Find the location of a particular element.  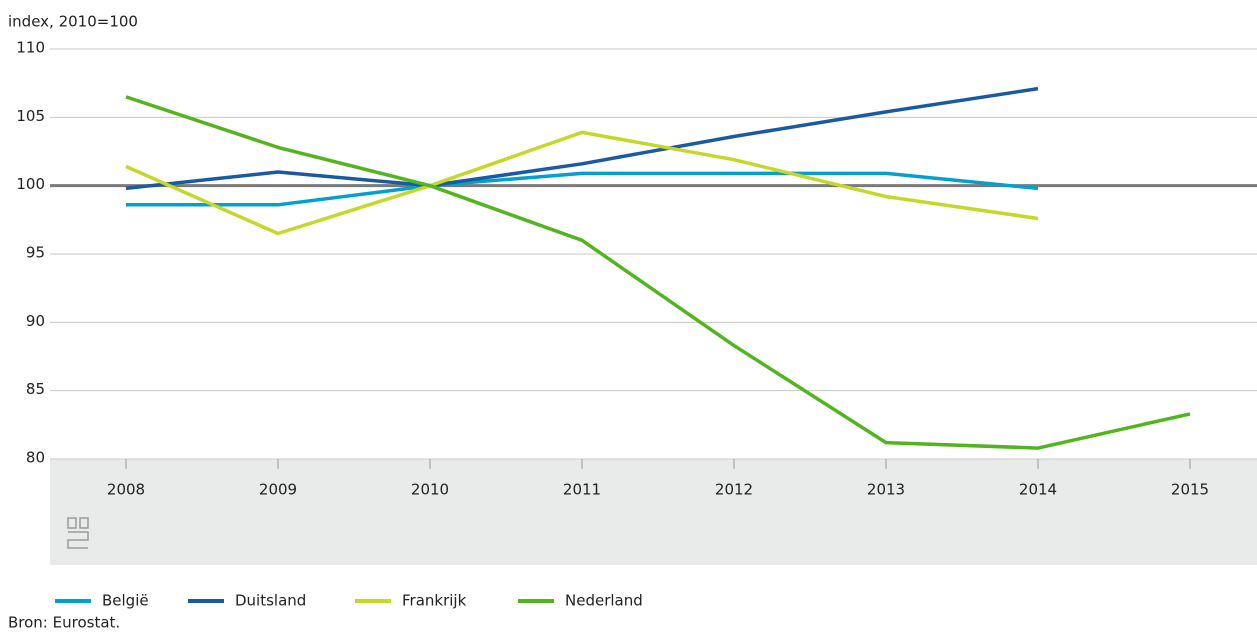

y-tick-label: 80 is located at coordinates (35, 458).